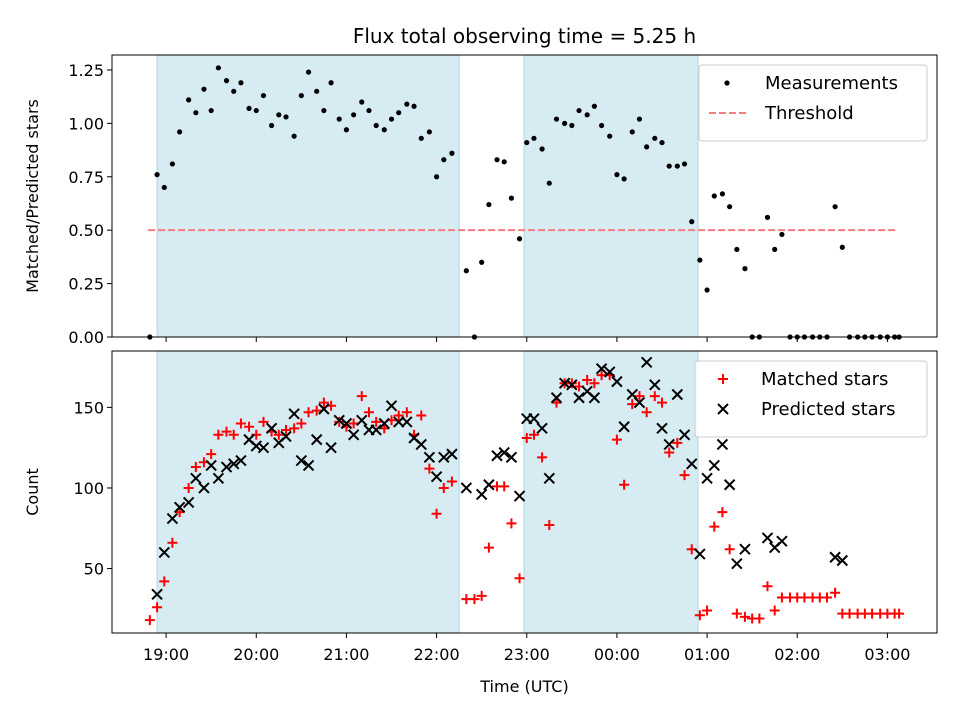  What do you see at coordinates (94, 569) in the screenshot?
I see `y-tick-label: 50` at bounding box center [94, 569].